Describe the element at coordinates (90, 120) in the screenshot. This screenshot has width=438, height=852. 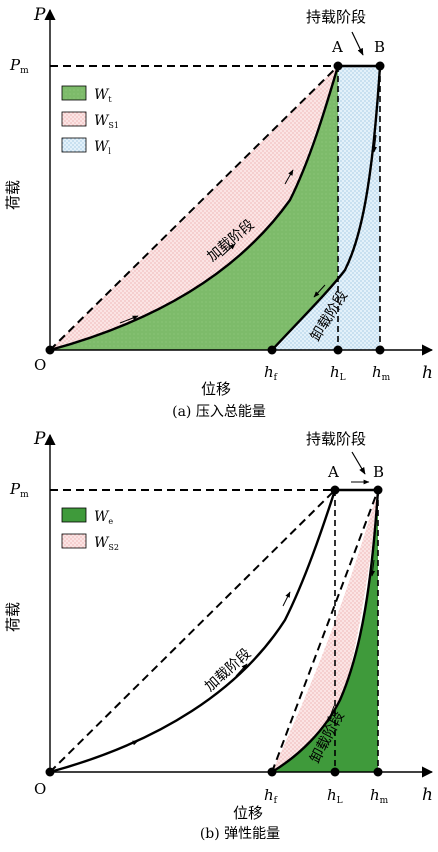
I see `legend-a: Wt WS1 Wl` at that location.